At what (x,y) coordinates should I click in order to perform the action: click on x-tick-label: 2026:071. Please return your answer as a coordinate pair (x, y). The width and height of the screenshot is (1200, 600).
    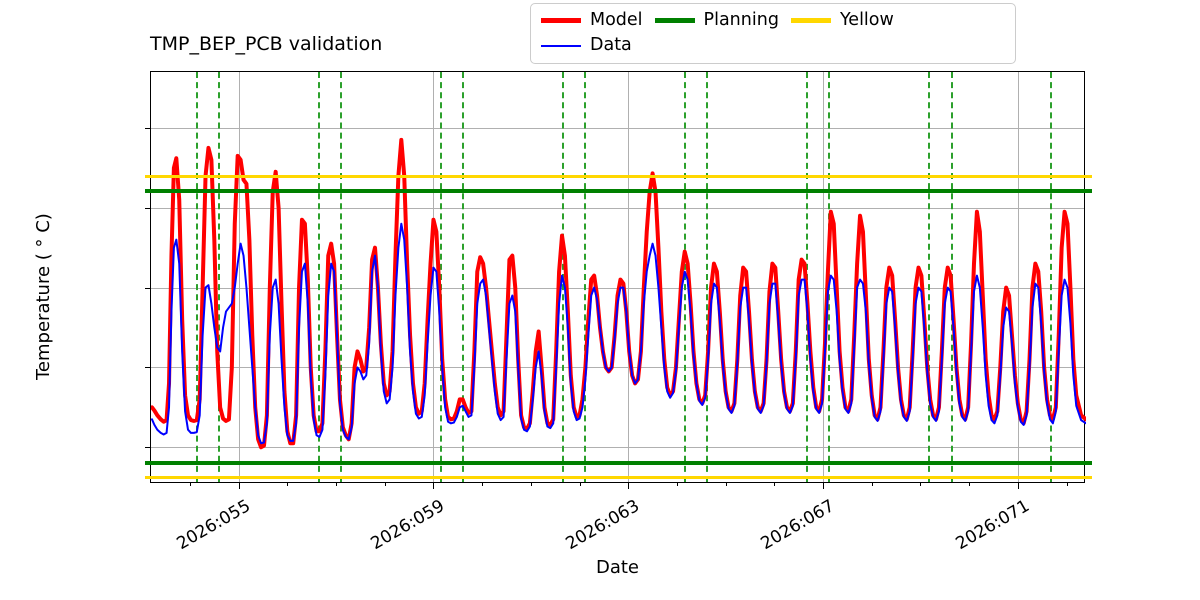
    Looking at the image, I should click on (992, 525).